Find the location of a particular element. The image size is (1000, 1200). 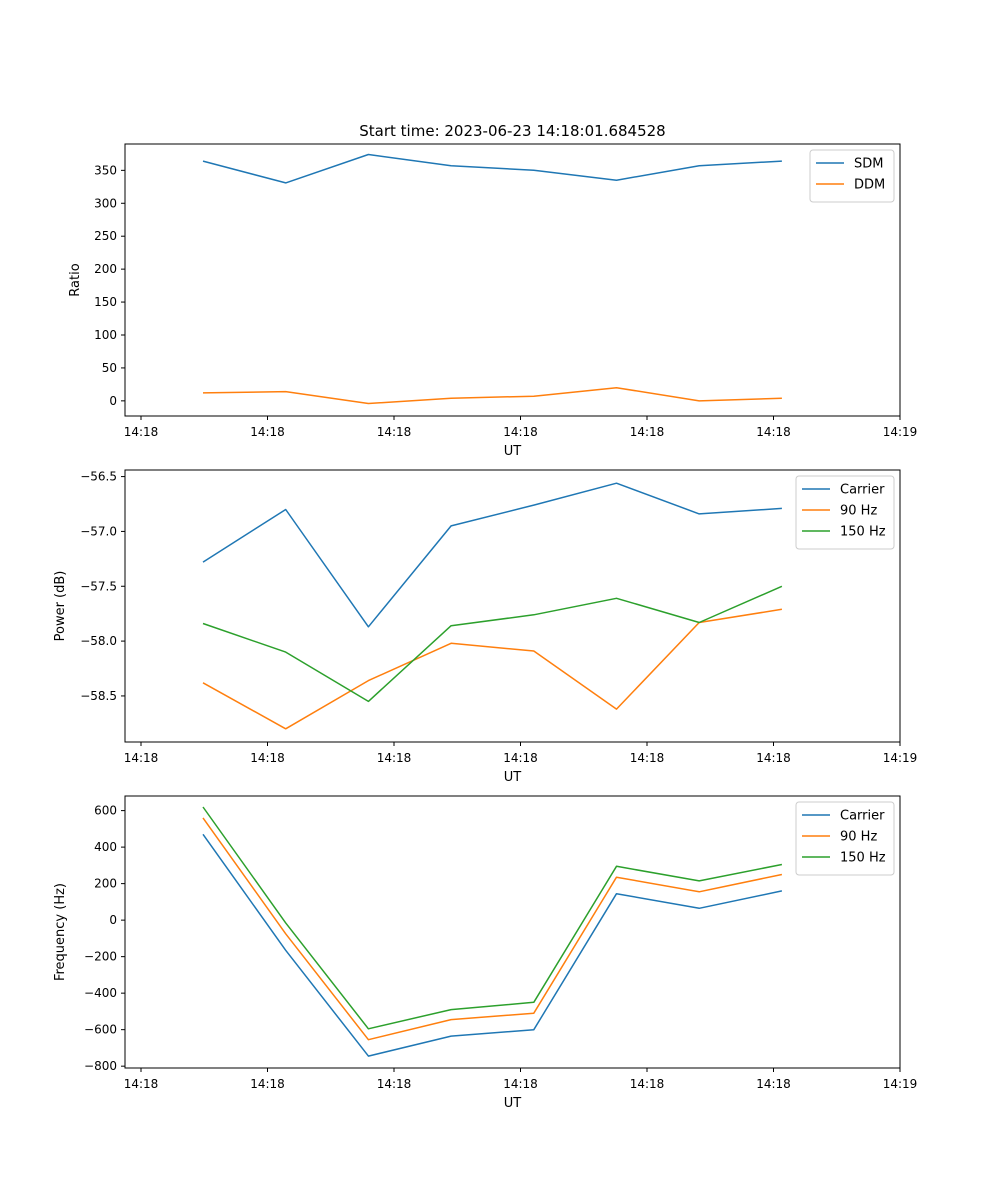

y-tick-label: 350 is located at coordinates (105, 170).